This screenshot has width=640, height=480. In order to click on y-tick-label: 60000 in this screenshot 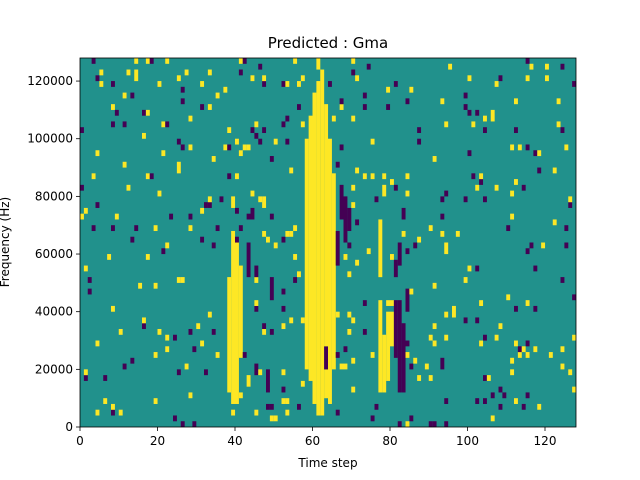, I will do `click(54, 254)`.